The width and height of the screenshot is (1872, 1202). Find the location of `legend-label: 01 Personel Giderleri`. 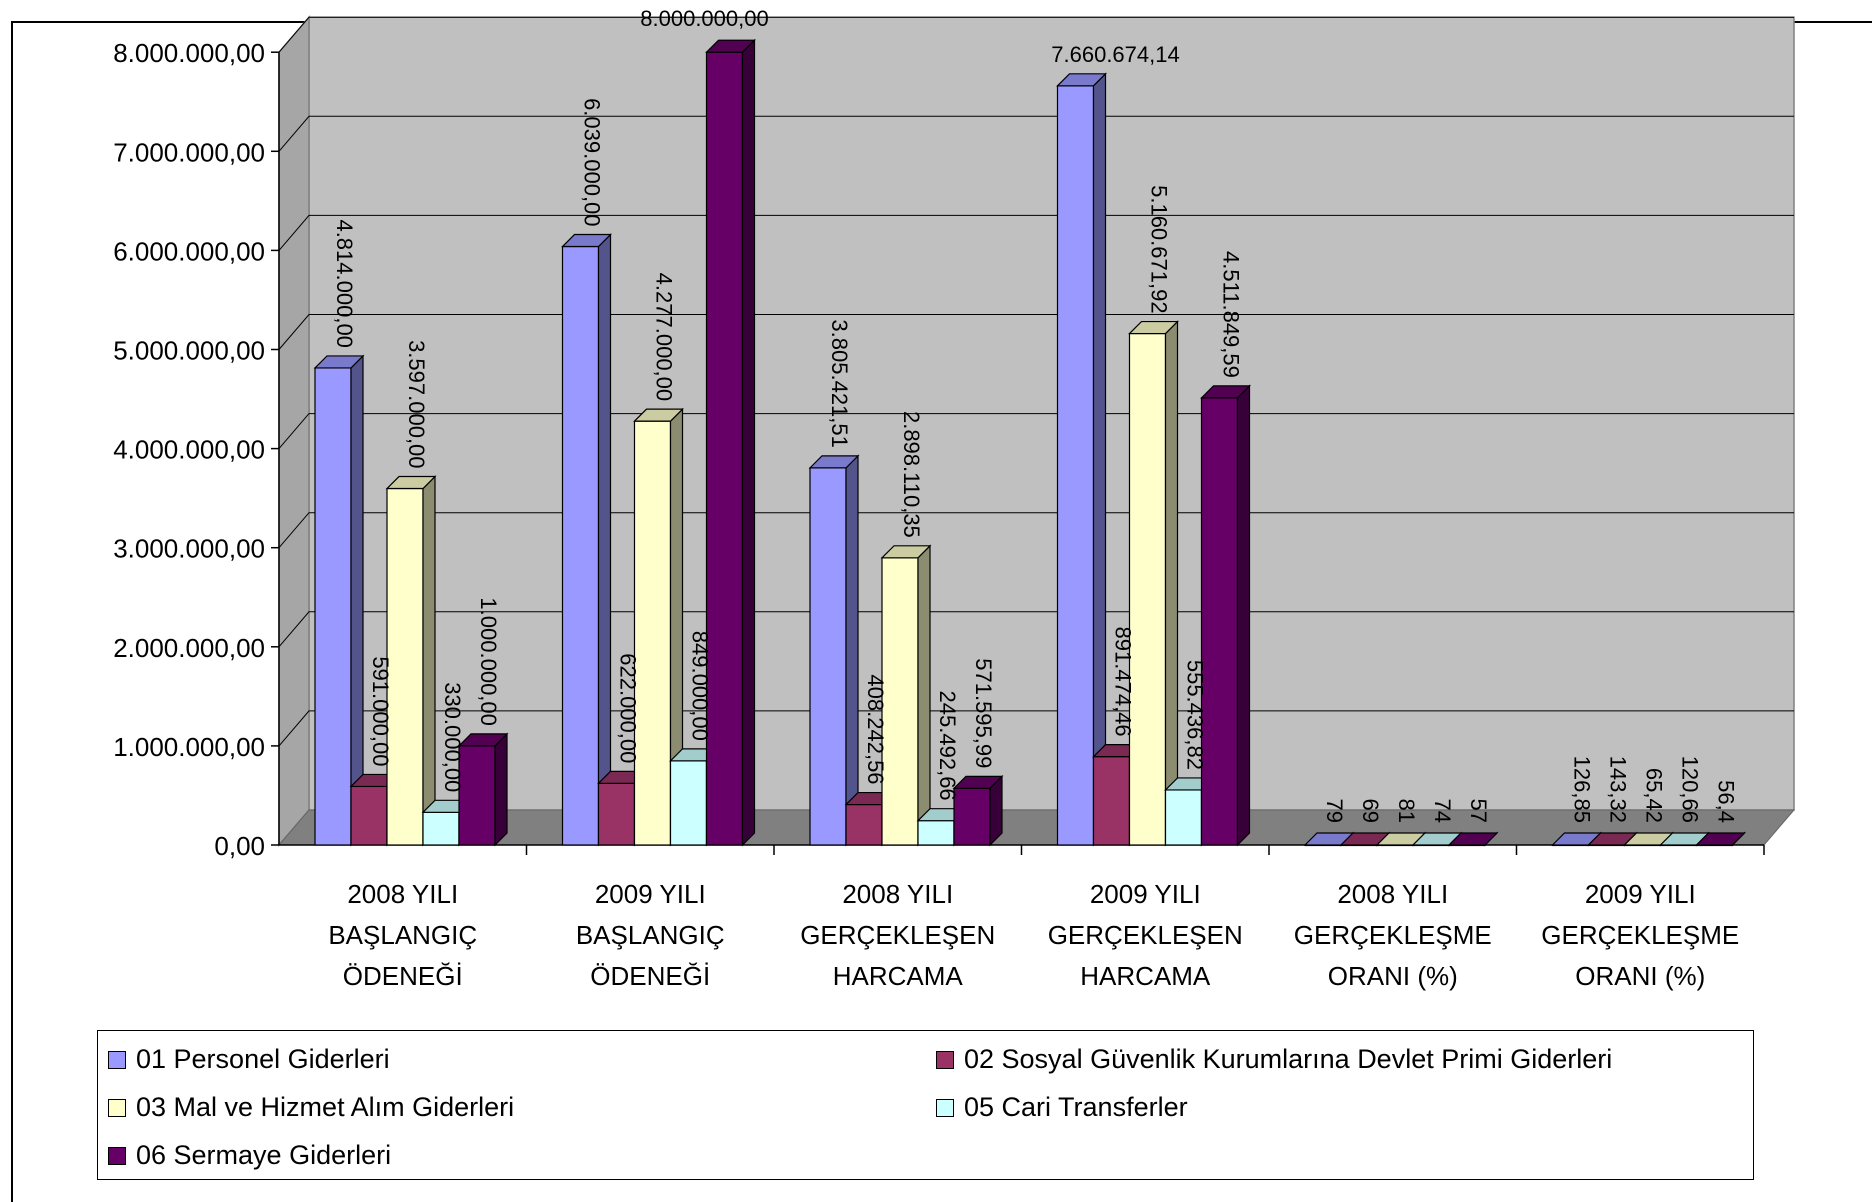

legend-label: 01 Personel Giderleri is located at coordinates (263, 1059).